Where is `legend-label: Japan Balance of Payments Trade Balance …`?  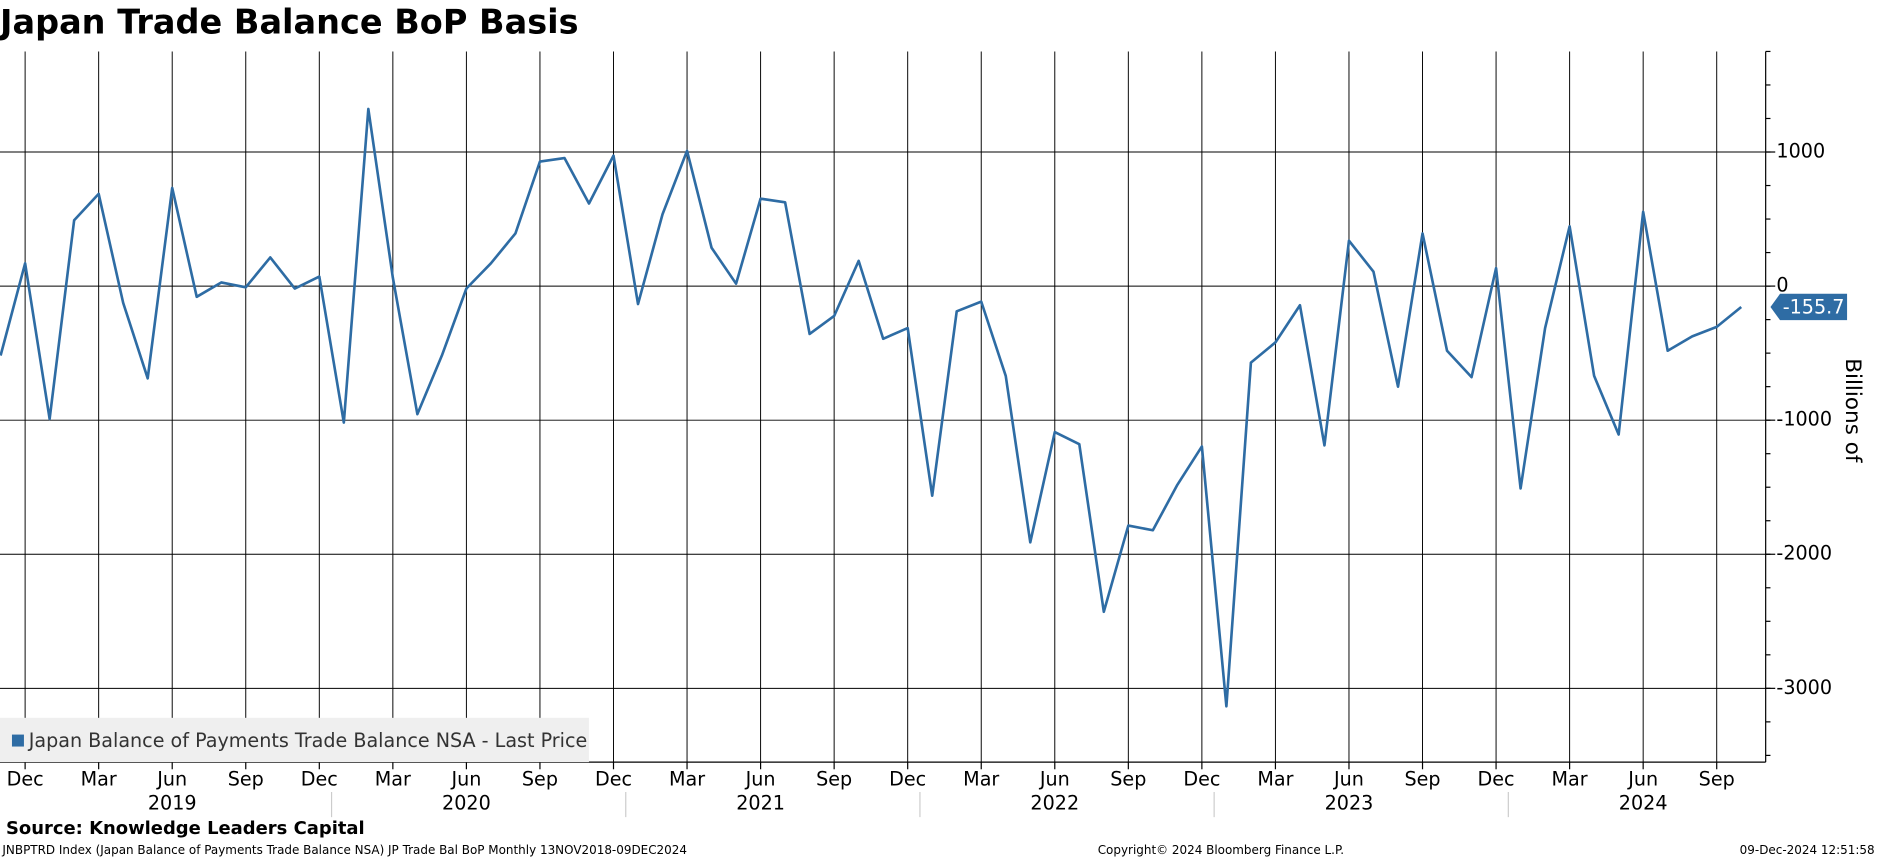 legend-label: Japan Balance of Payments Trade Balance … is located at coordinates (308, 740).